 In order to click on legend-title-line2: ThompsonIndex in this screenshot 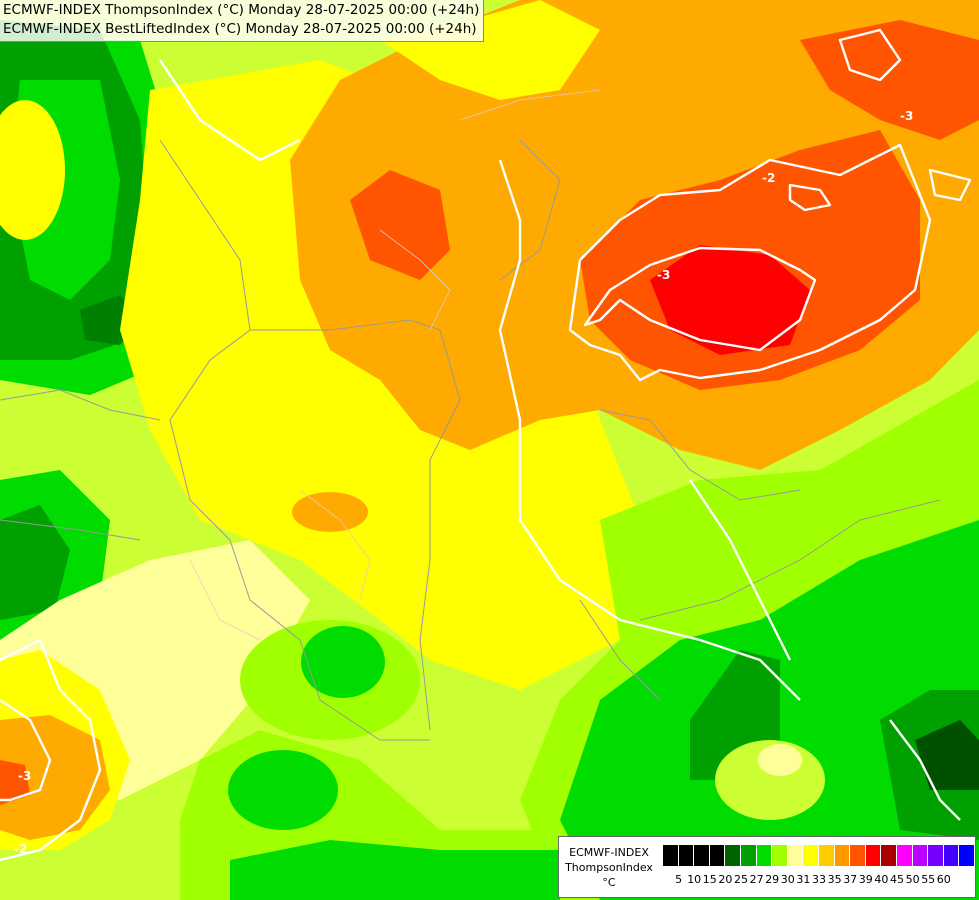, I will do `click(609, 867)`.